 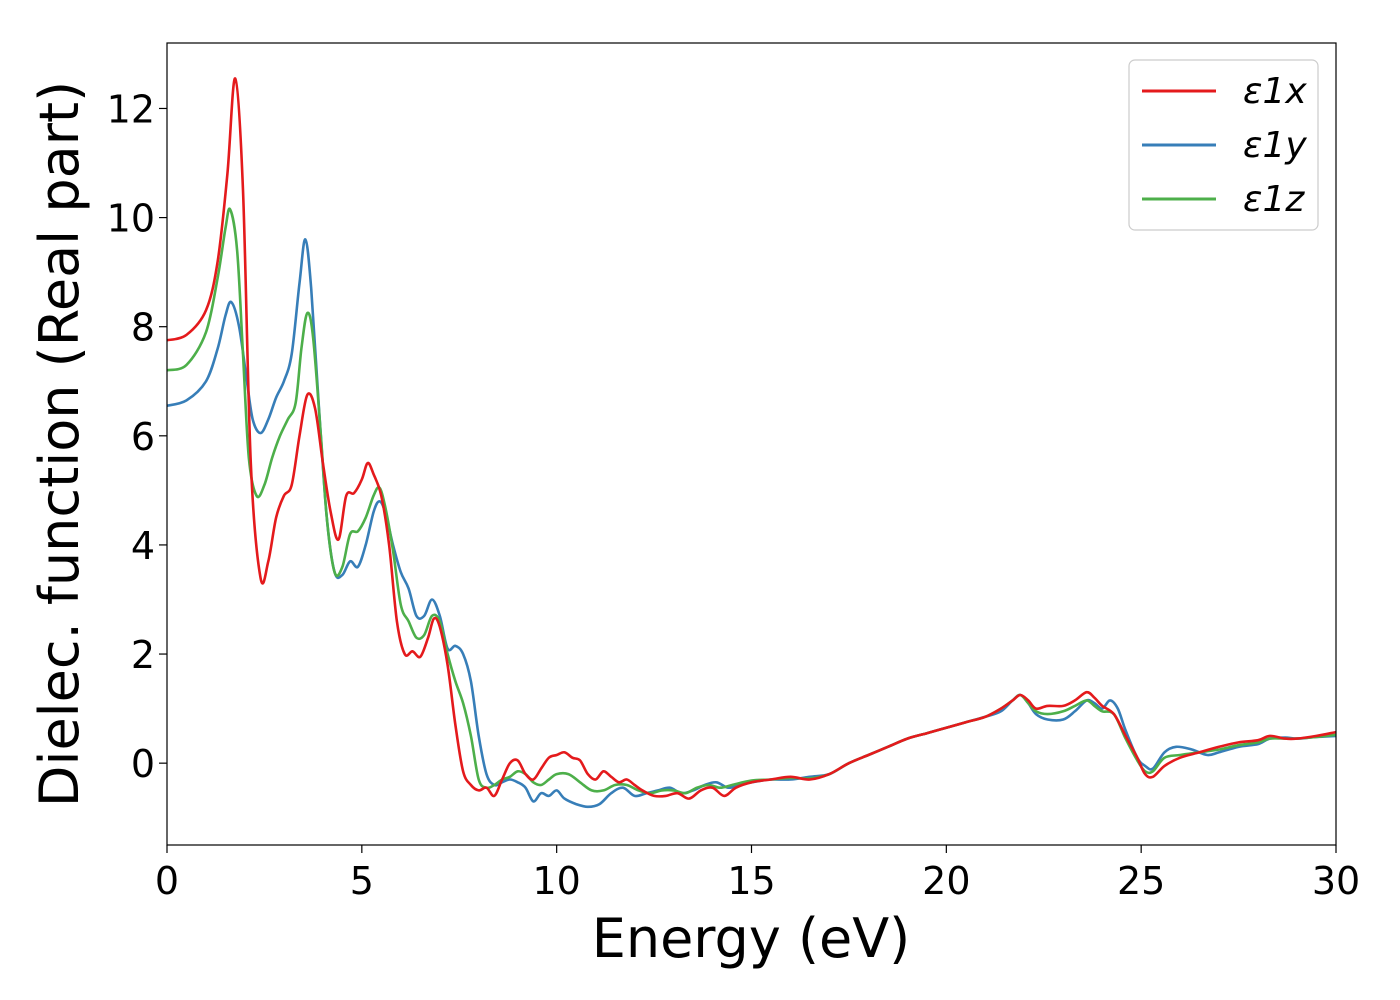 I want to click on legend-label-0: ε1x, so click(x=1275, y=91).